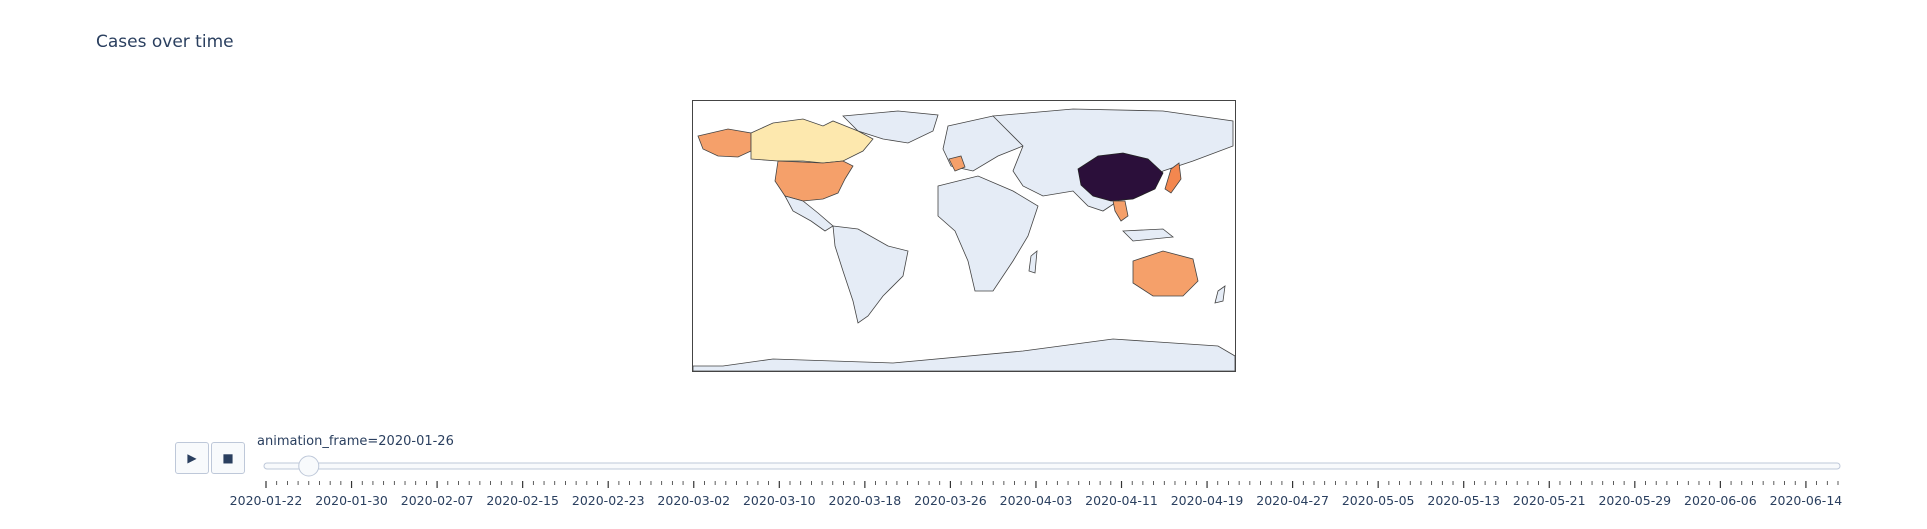  Describe the element at coordinates (266, 500) in the screenshot. I see `slider-tick-label: 2020-01-22` at that location.